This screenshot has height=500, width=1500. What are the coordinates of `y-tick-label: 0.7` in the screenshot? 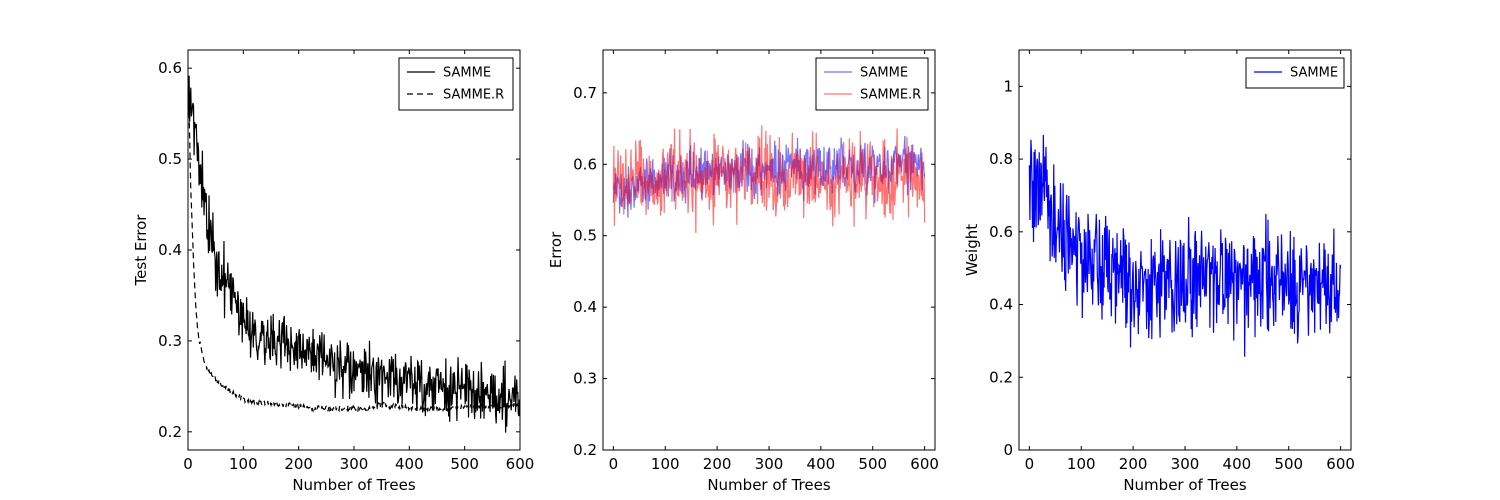 It's located at (585, 93).